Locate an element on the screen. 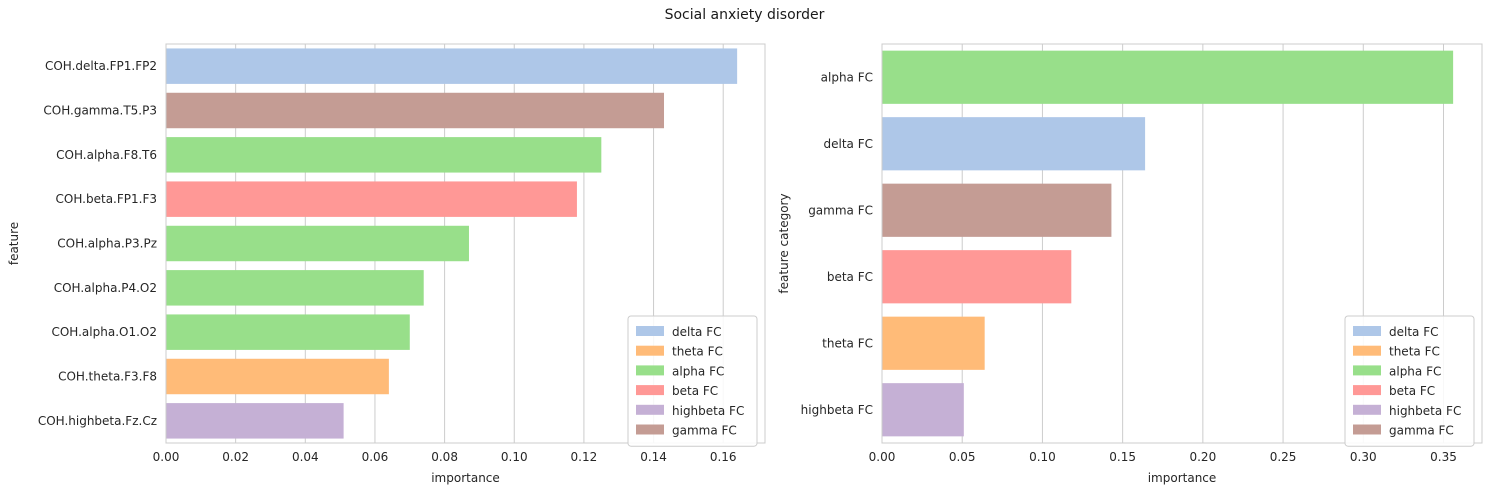 This screenshot has height=499, width=1489. x-tick-label: 0.02 is located at coordinates (235, 457).